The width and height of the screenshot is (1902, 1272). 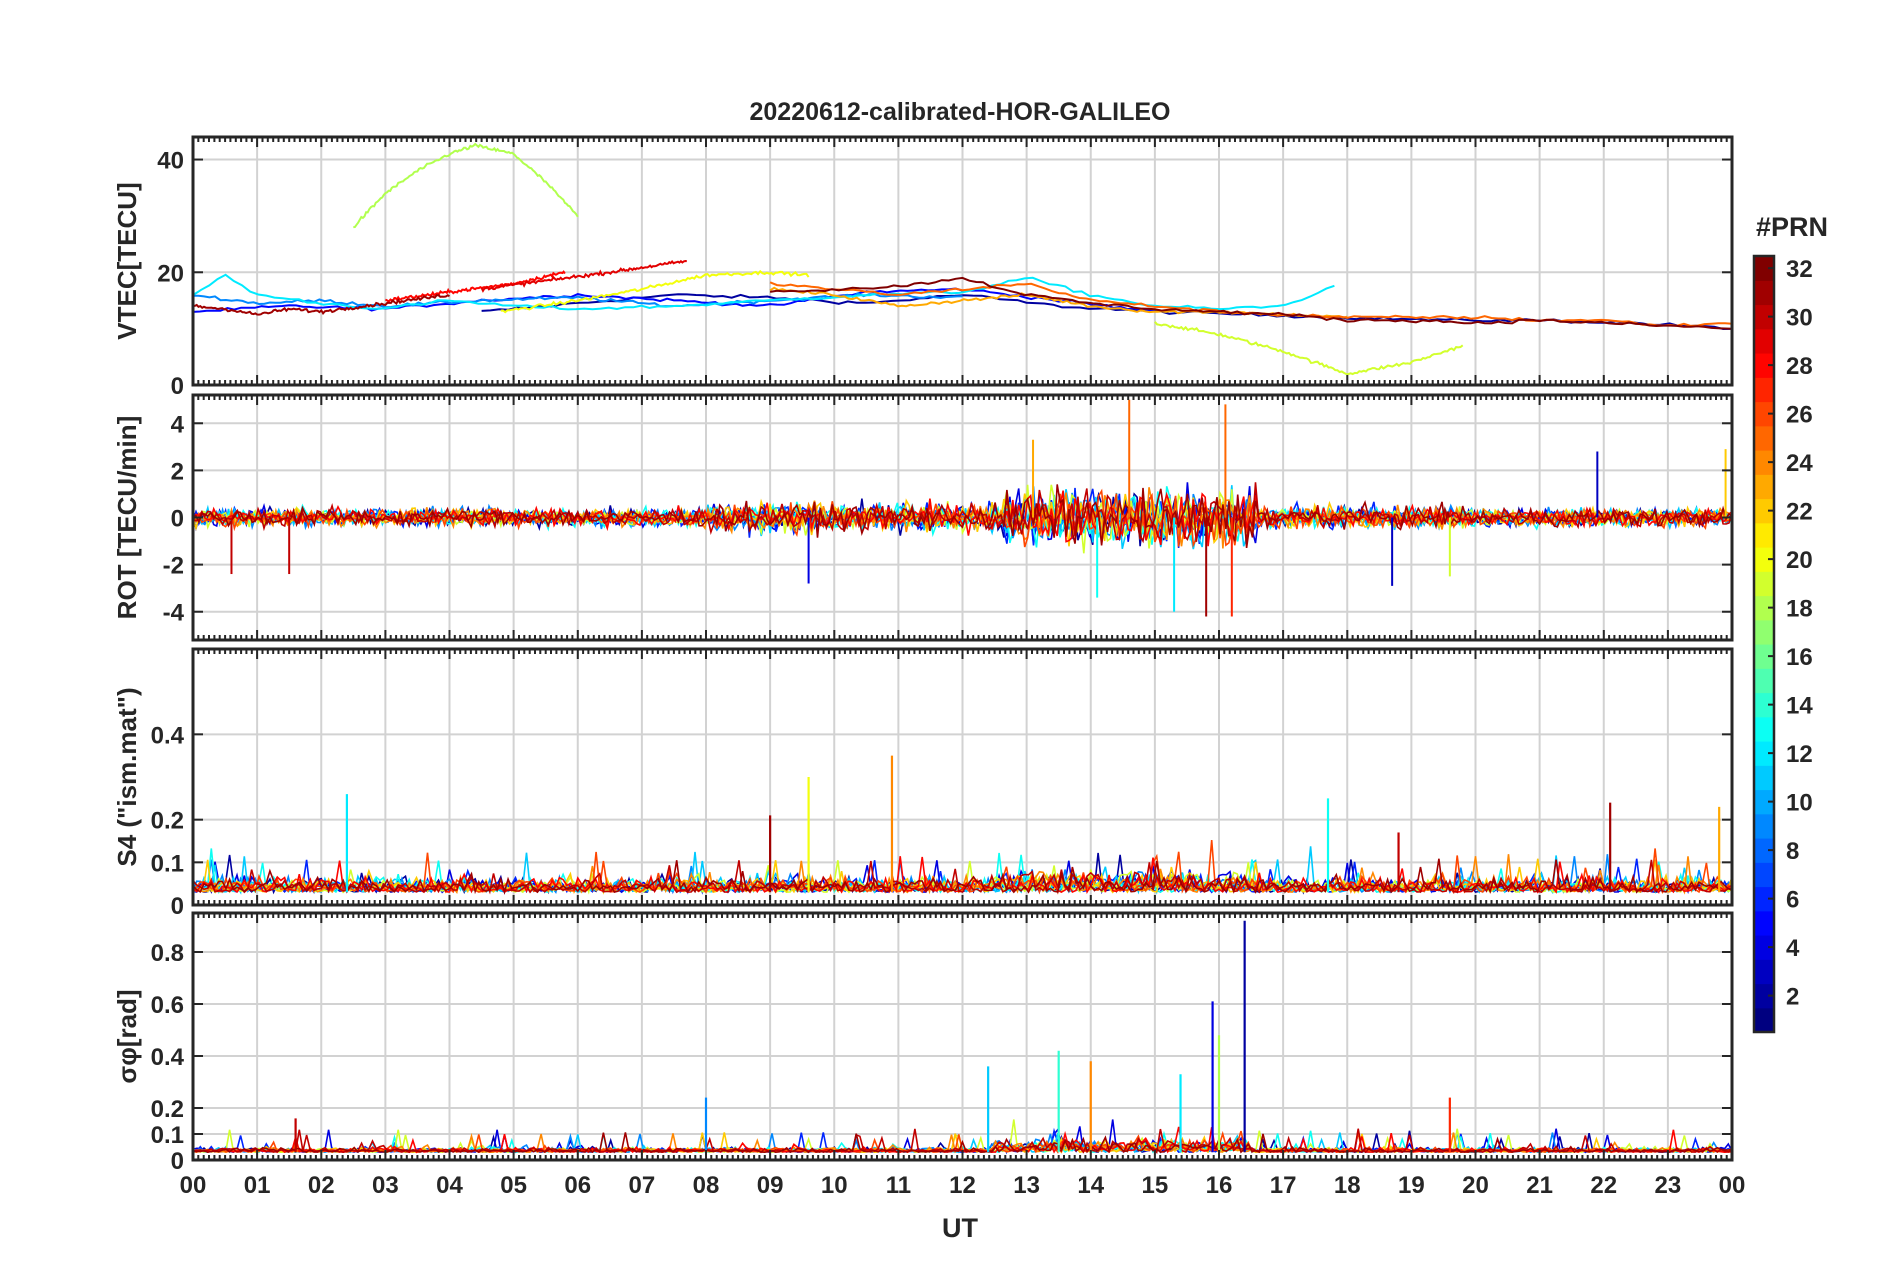 I want to click on x-tick-label: 10, so click(x=834, y=1185).